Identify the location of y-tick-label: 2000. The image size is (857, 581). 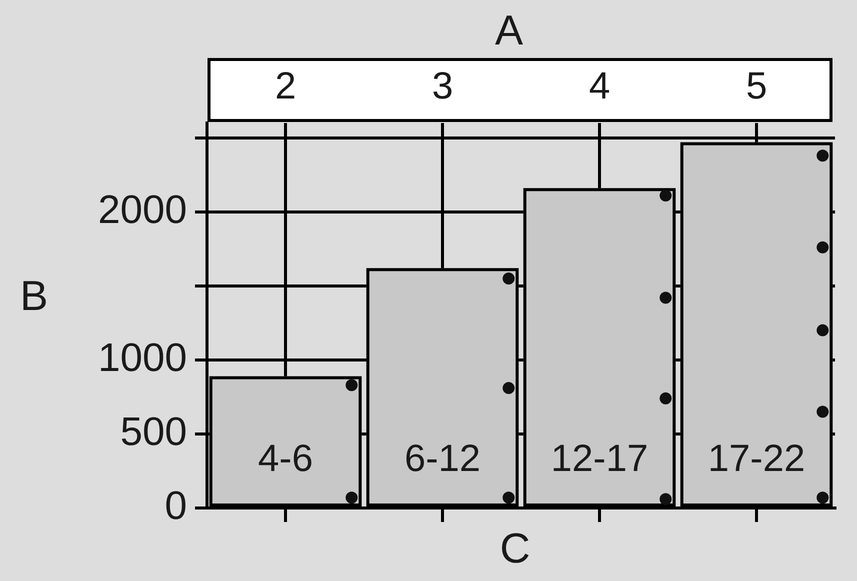
(142, 210).